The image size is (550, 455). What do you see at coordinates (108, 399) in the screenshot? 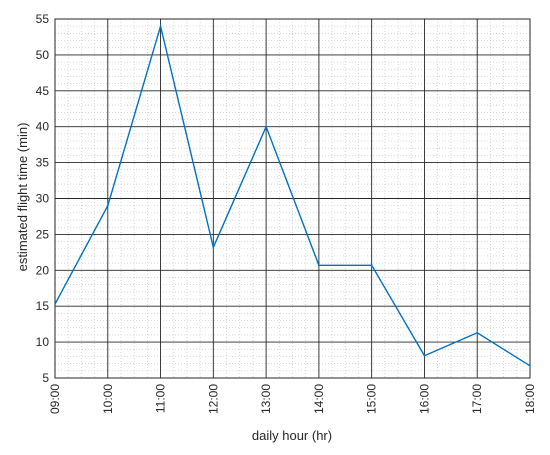
I see `x-tick-label: 10:00` at bounding box center [108, 399].